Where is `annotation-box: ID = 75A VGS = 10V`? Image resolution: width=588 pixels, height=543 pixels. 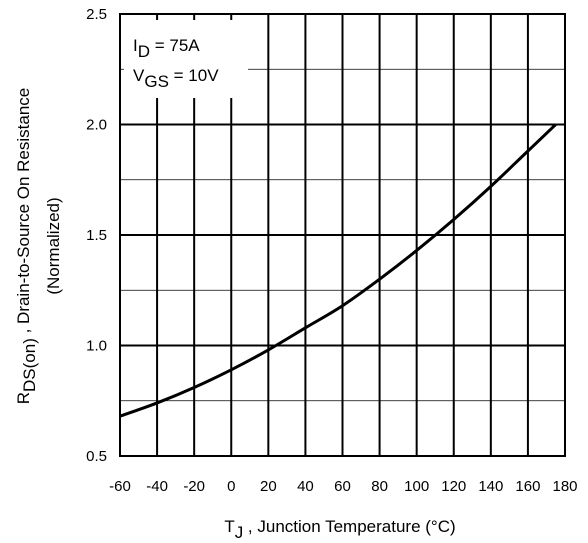 annotation-box: ID = 75A VGS = 10V is located at coordinates (186, 59).